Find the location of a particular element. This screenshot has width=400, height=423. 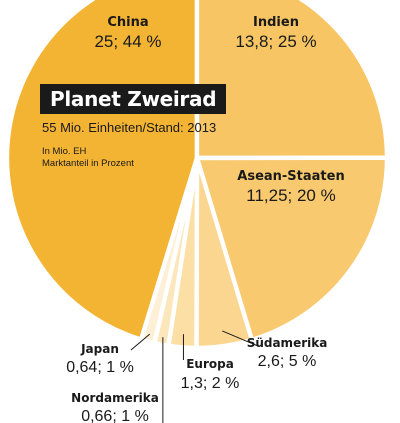

chart-subtitle: 55 Mio. Einheiten/Stand: 2013 is located at coordinates (129, 127).